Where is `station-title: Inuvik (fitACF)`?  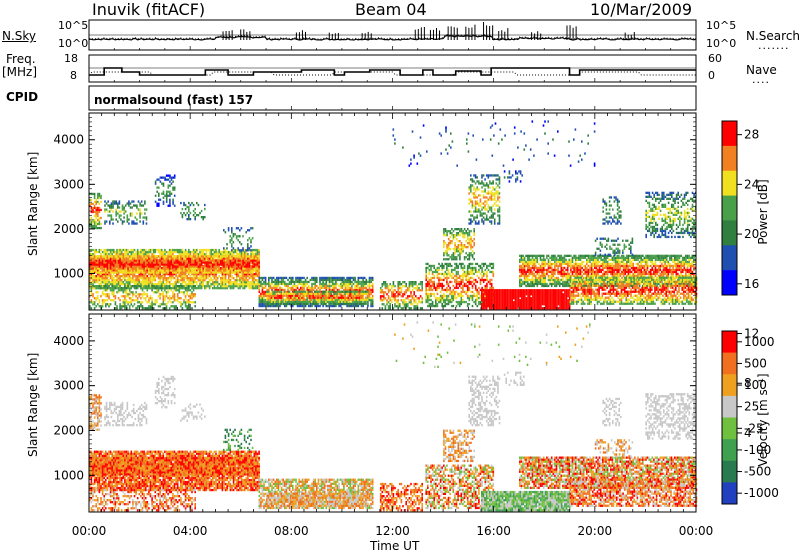
station-title: Inuvik (fitACF) is located at coordinates (149, 9).